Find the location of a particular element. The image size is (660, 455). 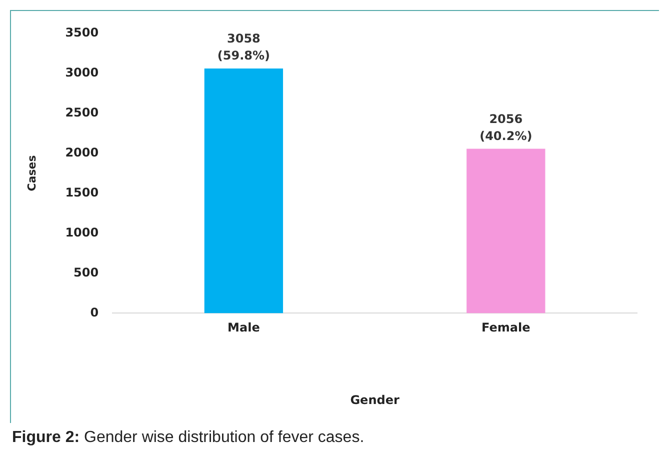

y-tick-label: 0 is located at coordinates (94, 312).